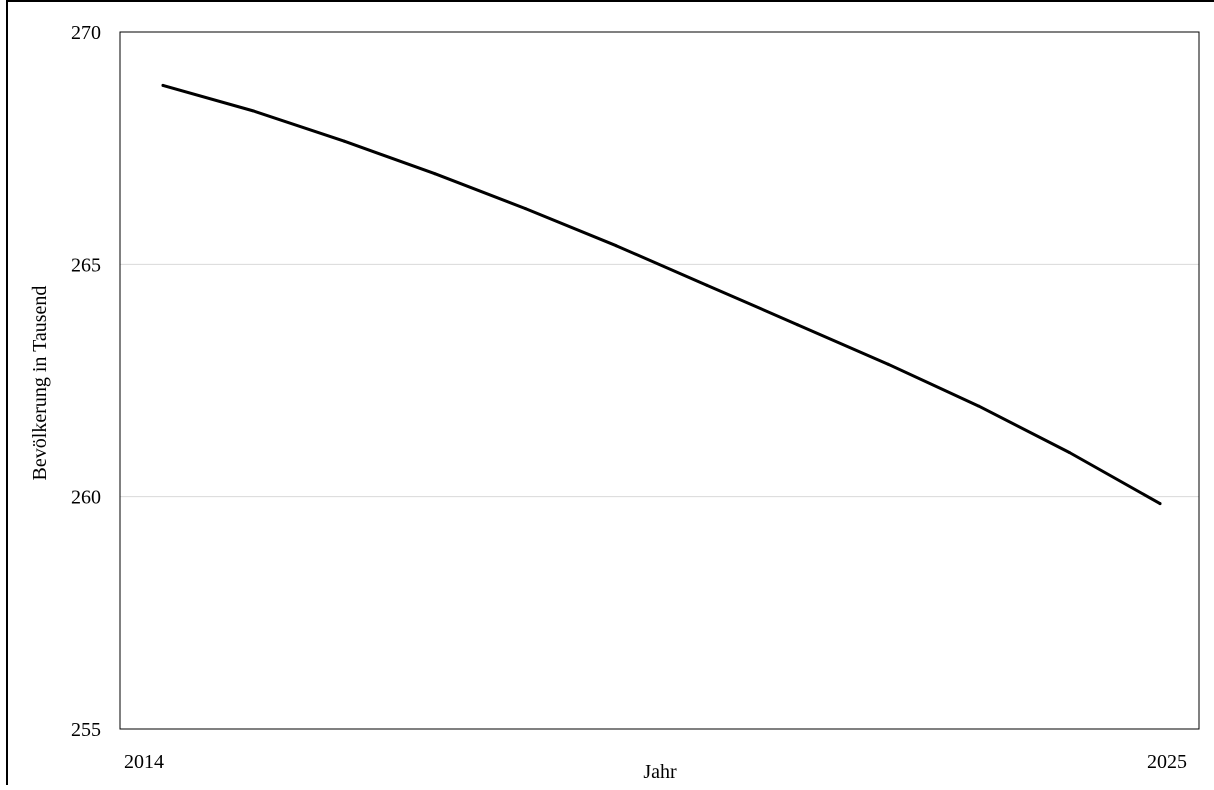 The height and width of the screenshot is (790, 1214). What do you see at coordinates (86, 33) in the screenshot?
I see `y-tick-label: 270` at bounding box center [86, 33].